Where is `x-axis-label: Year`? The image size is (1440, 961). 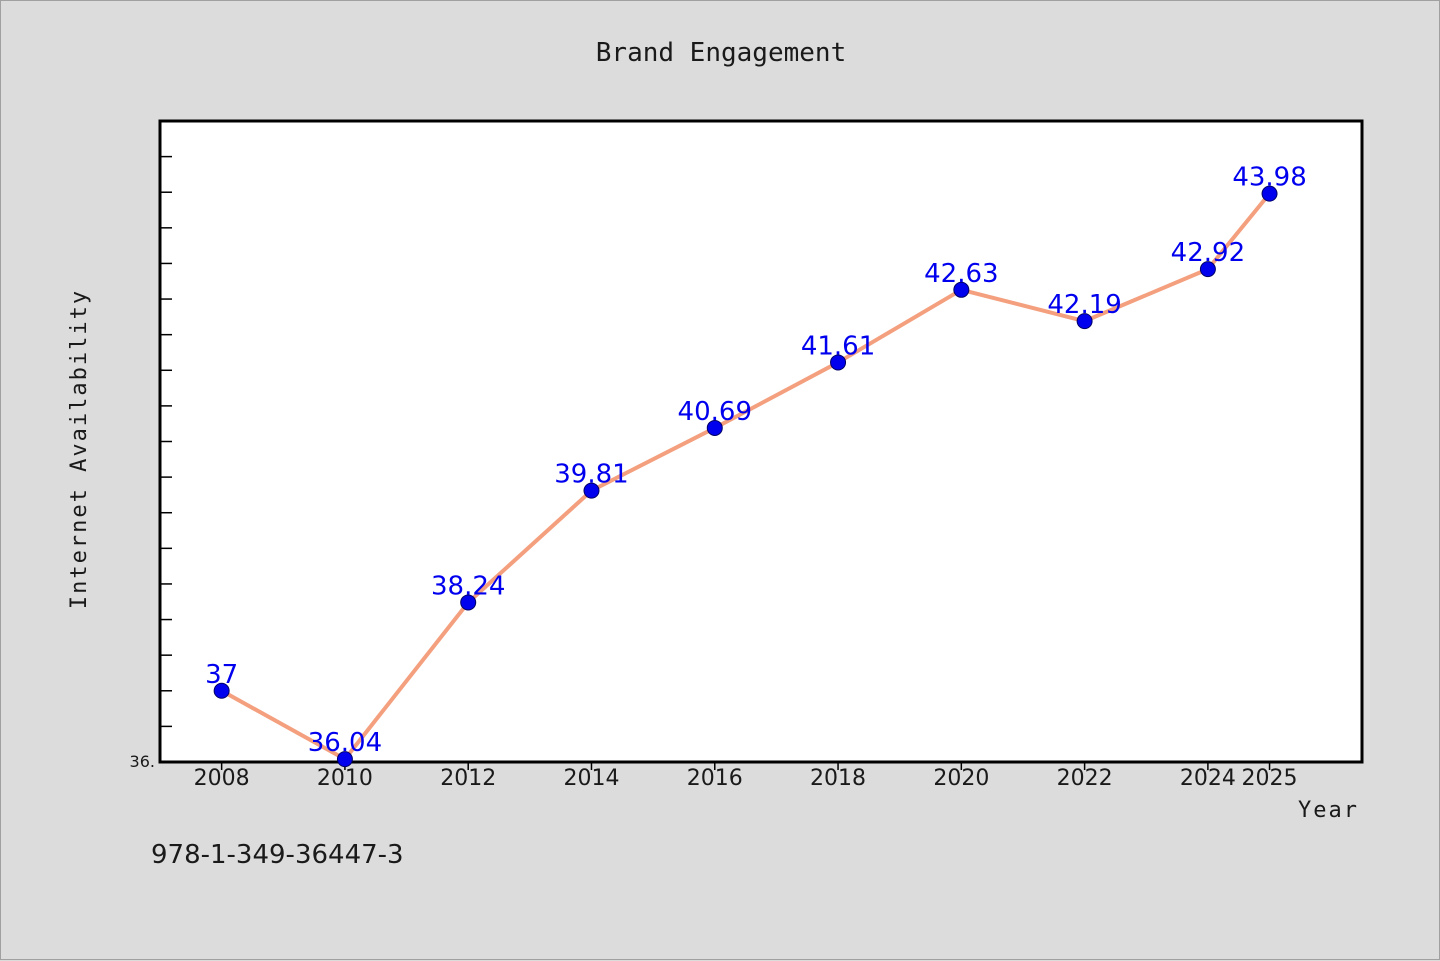 x-axis-label: Year is located at coordinates (1328, 810).